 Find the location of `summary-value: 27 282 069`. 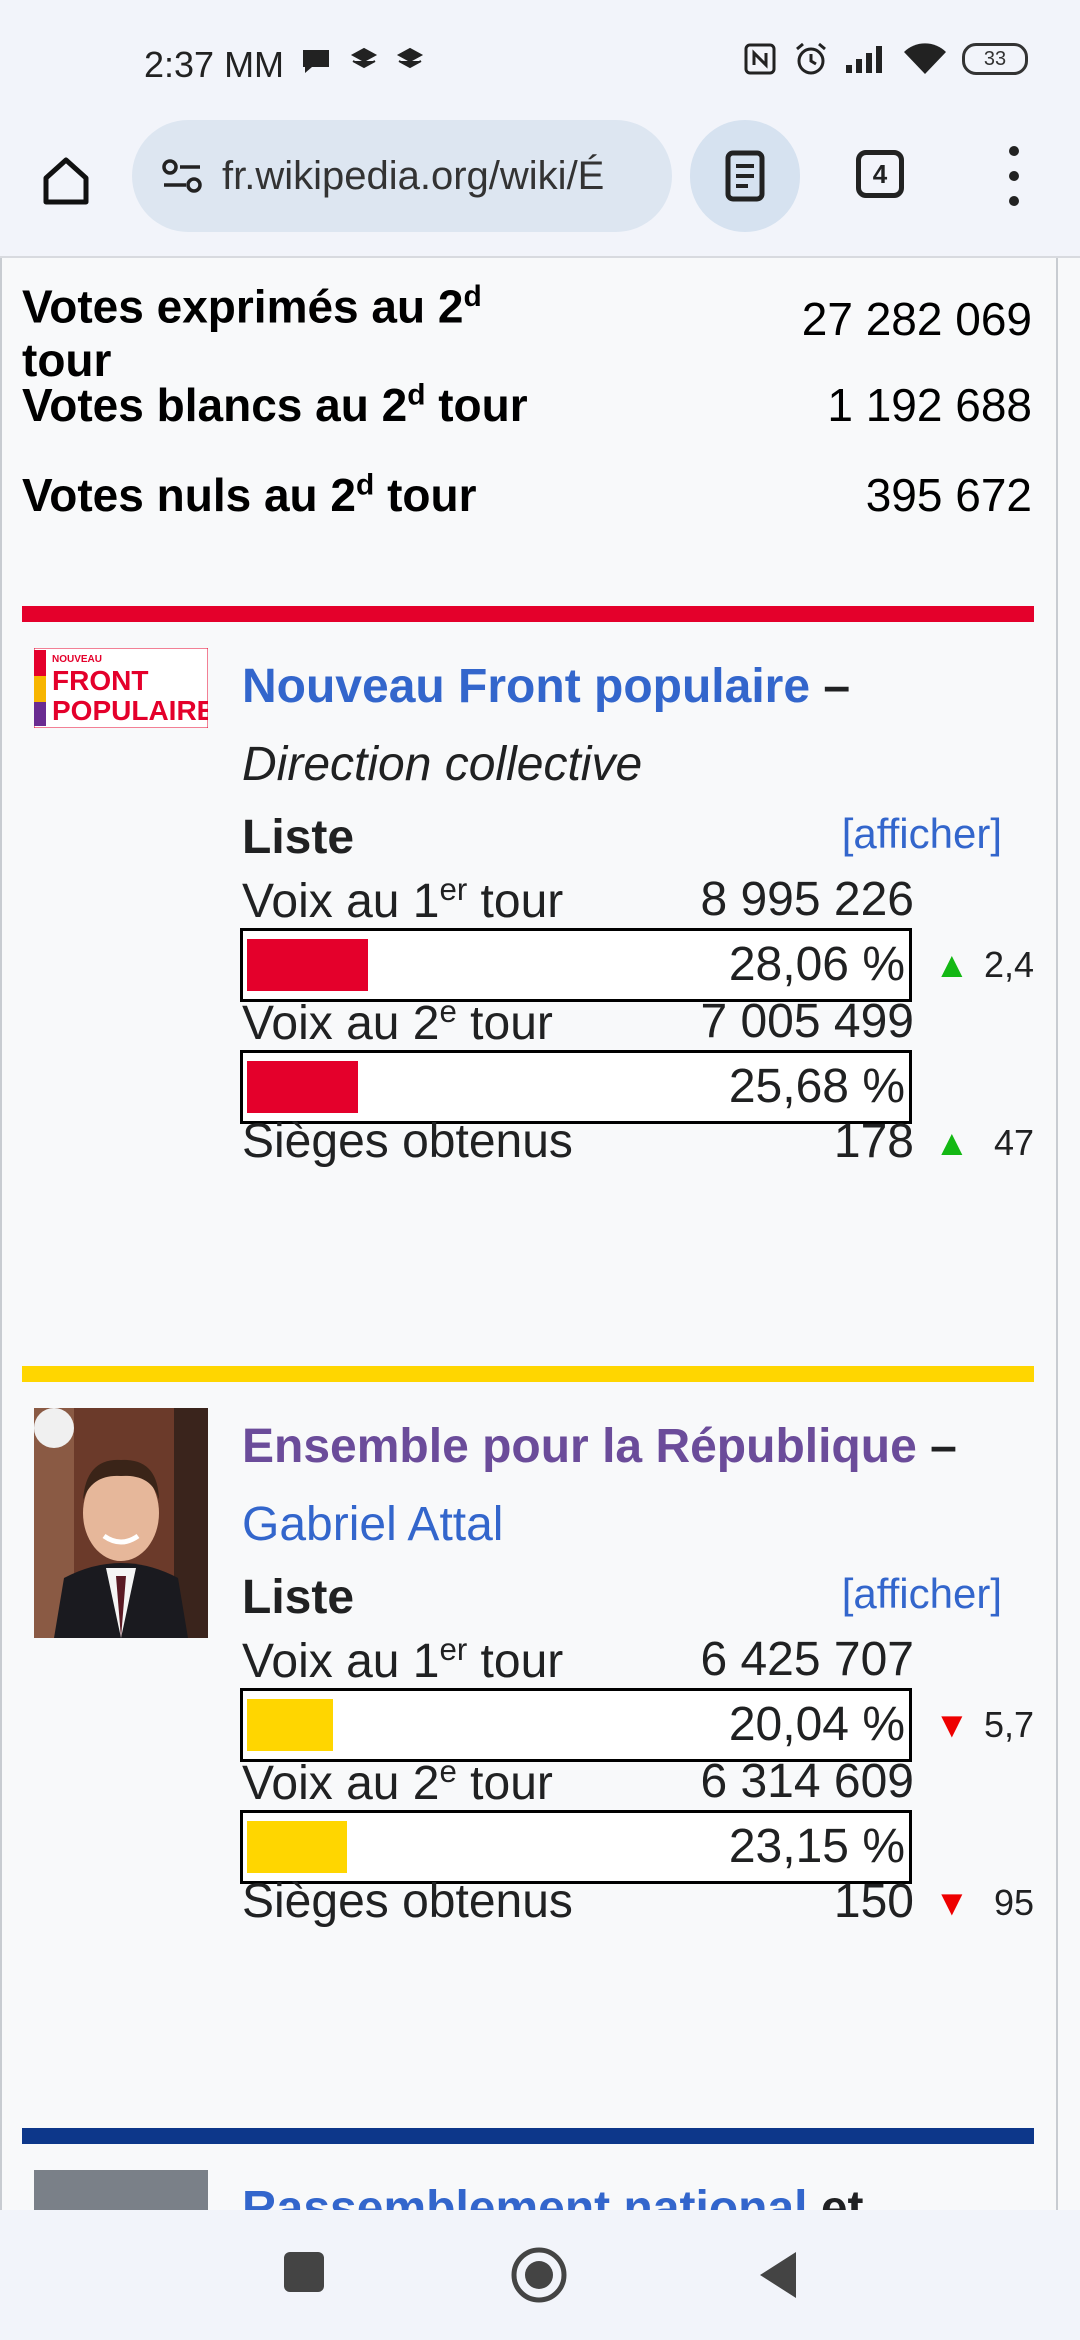

summary-value: 27 282 069 is located at coordinates (916, 319).